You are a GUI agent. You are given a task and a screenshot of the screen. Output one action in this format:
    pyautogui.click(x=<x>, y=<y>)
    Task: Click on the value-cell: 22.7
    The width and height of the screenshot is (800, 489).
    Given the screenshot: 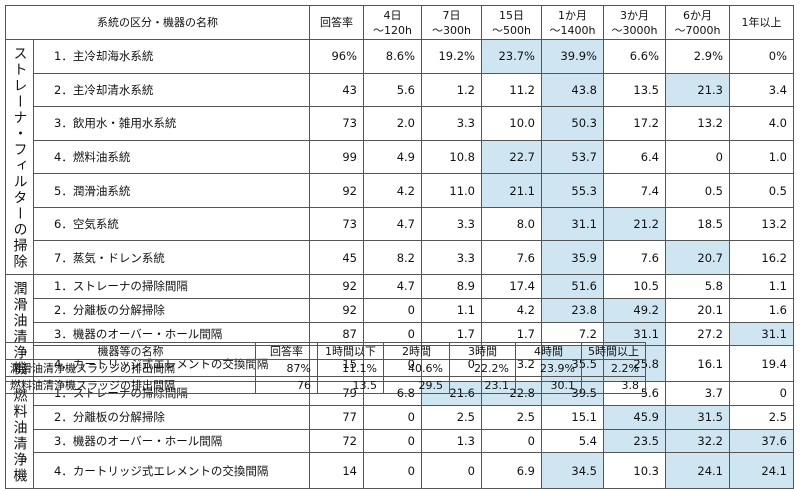 What is the action you would take?
    pyautogui.click(x=511, y=157)
    